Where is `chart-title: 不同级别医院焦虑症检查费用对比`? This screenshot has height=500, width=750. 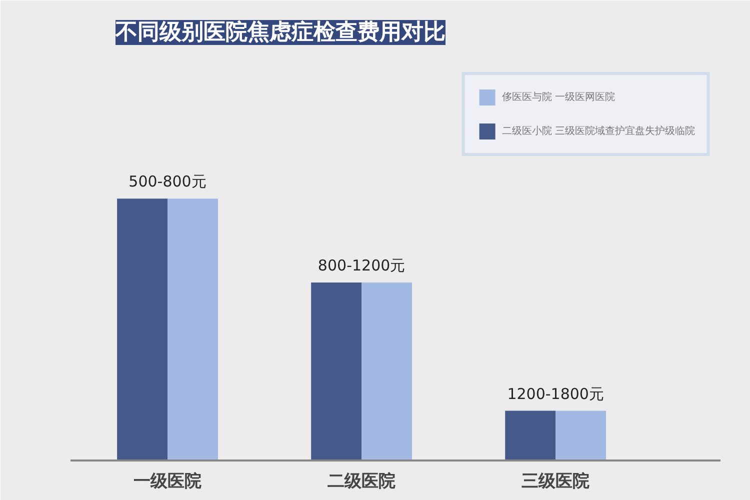 chart-title: 不同级别医院焦虑症检查费用对比 is located at coordinates (280, 32).